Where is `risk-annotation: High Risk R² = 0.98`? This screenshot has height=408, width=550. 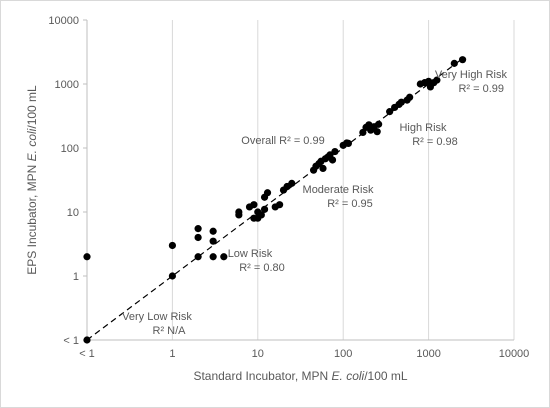 risk-annotation: High Risk R² = 0.98 is located at coordinates (428, 135).